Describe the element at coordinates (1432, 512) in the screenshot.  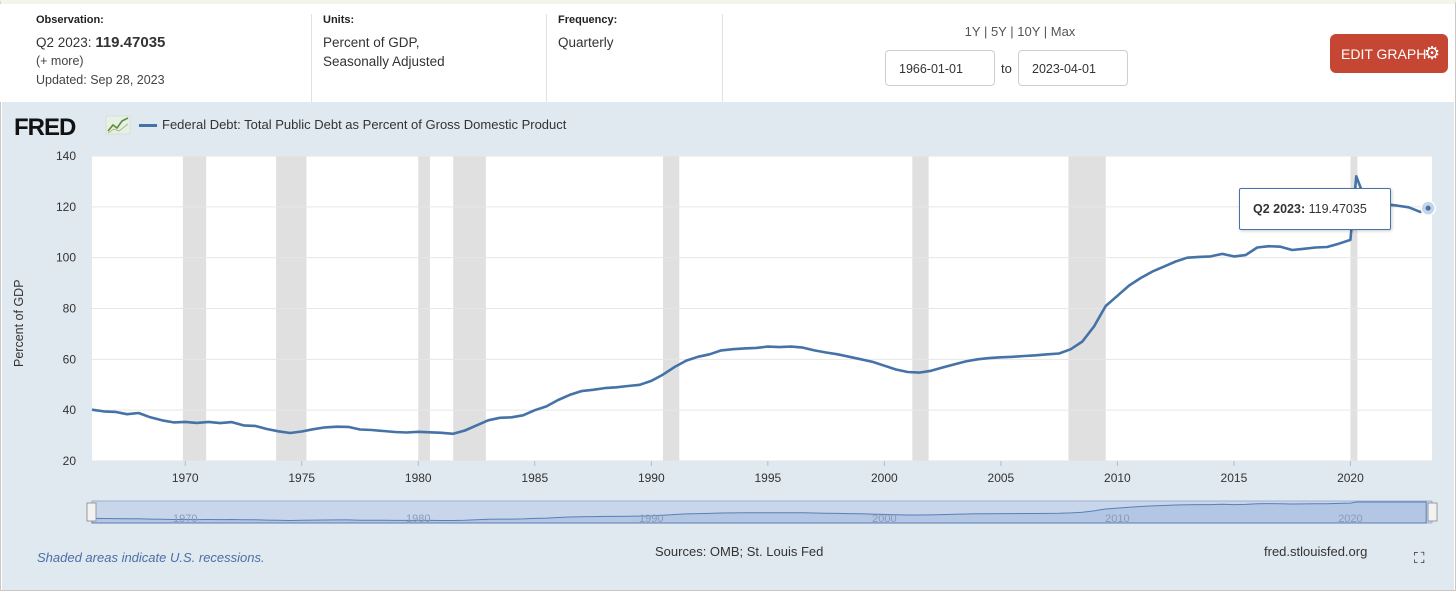
I see `navigator-right-handle` at that location.